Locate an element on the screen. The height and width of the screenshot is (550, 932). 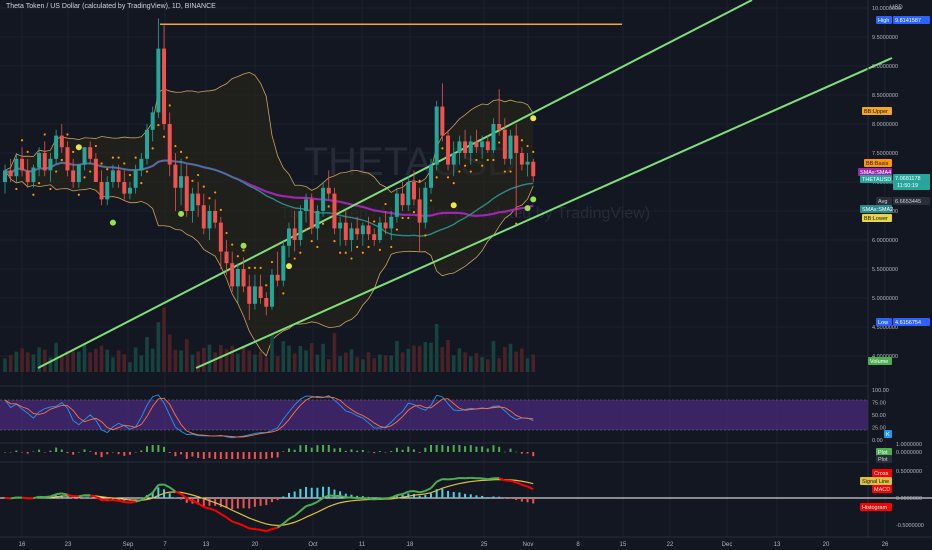
plot-tick-label: 0.0000000 is located at coordinates (909, 453).